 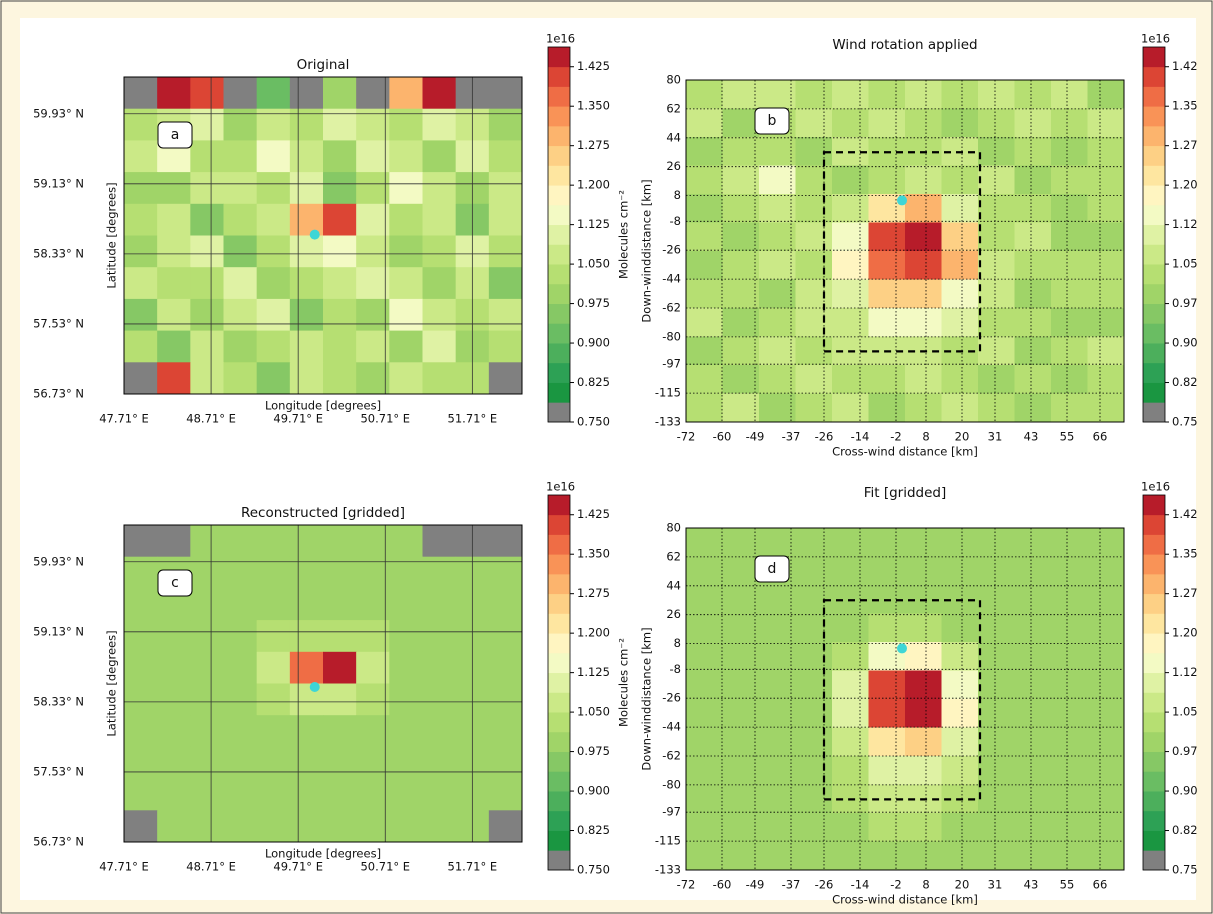 What do you see at coordinates (593, 554) in the screenshot?
I see `colorbar-tick-label: 1.350` at bounding box center [593, 554].